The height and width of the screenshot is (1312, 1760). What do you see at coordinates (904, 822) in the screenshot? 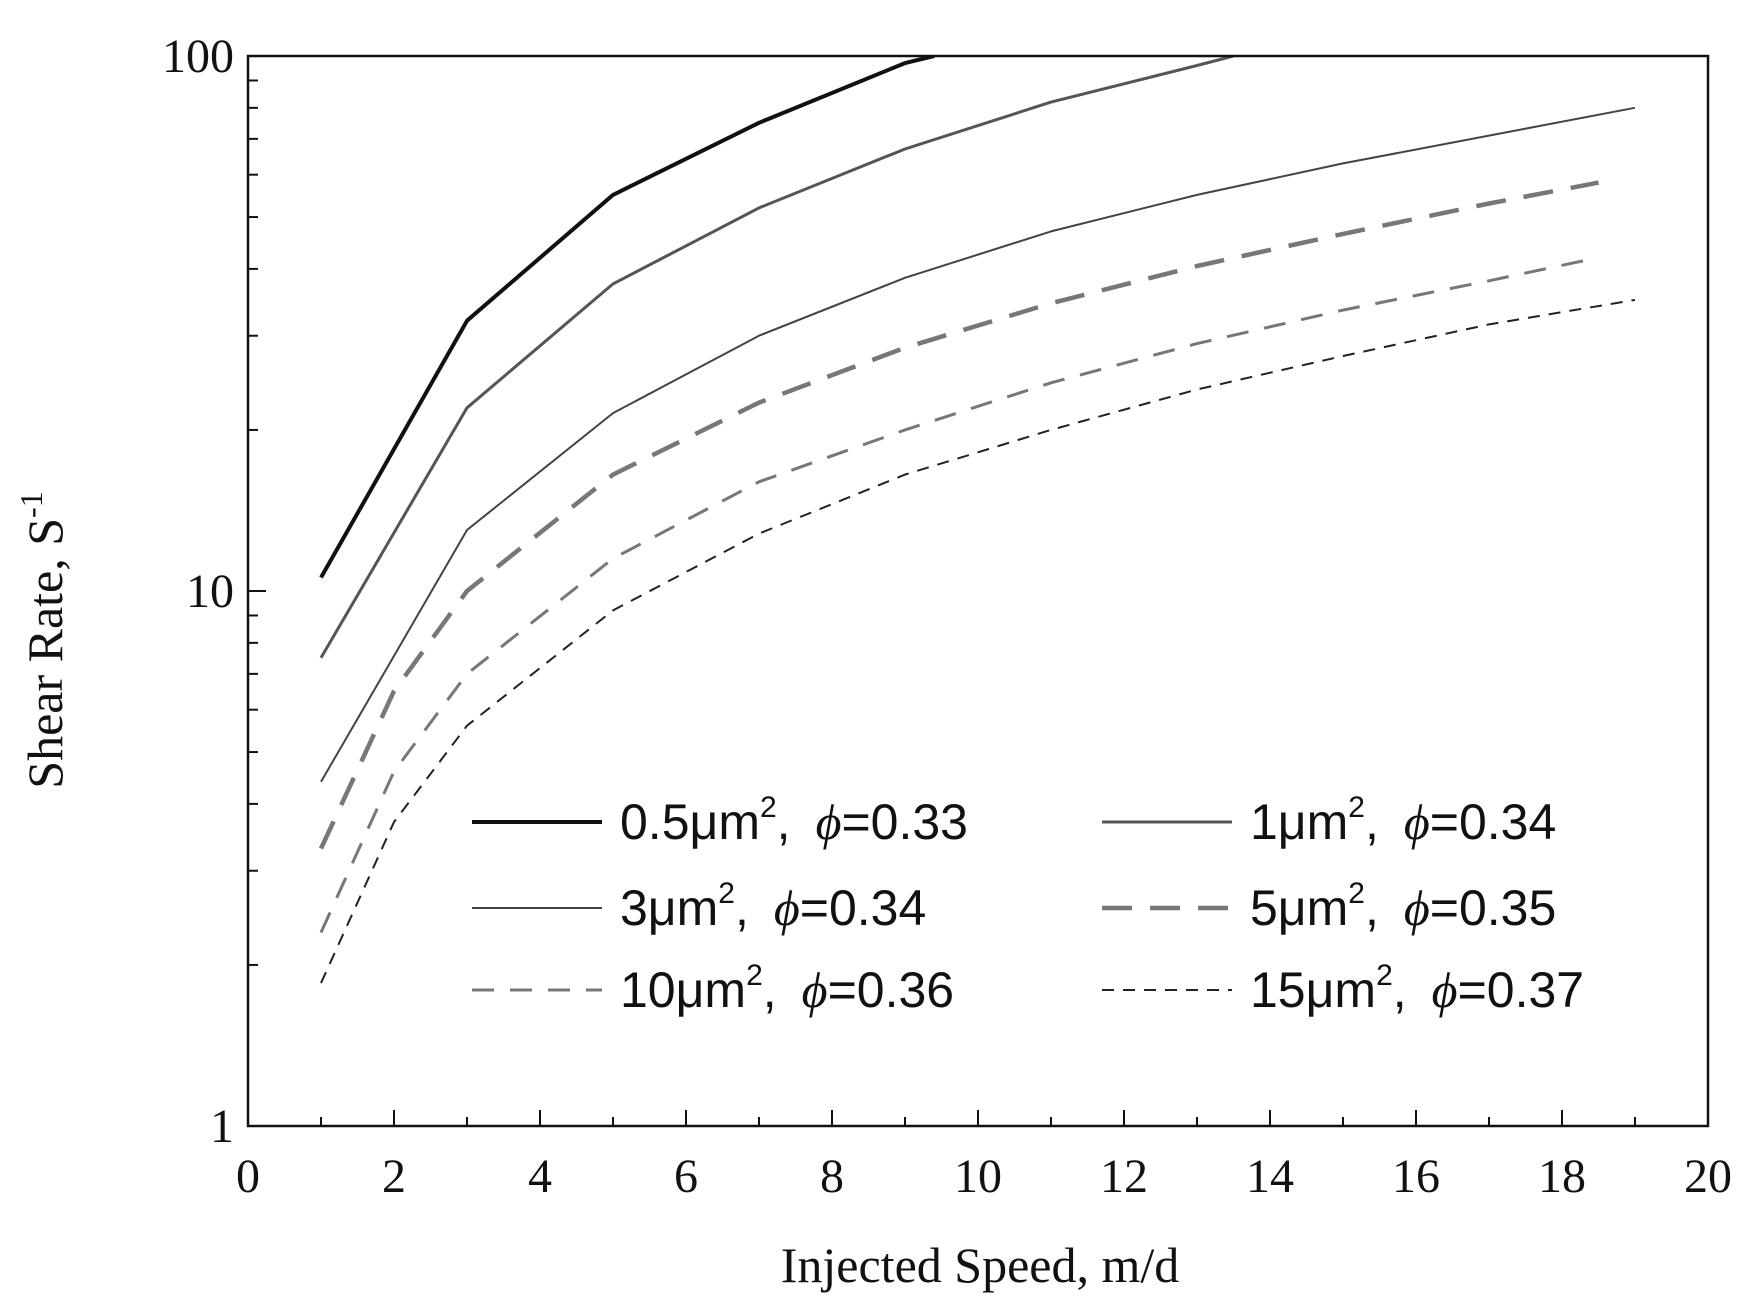
I see `legend-phi-value: =0.33` at bounding box center [904, 822].